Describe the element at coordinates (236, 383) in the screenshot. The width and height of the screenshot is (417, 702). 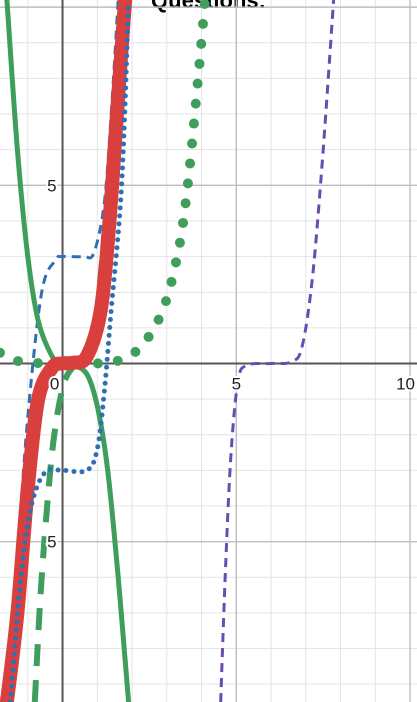
I see `x-tick-label: 5` at that location.